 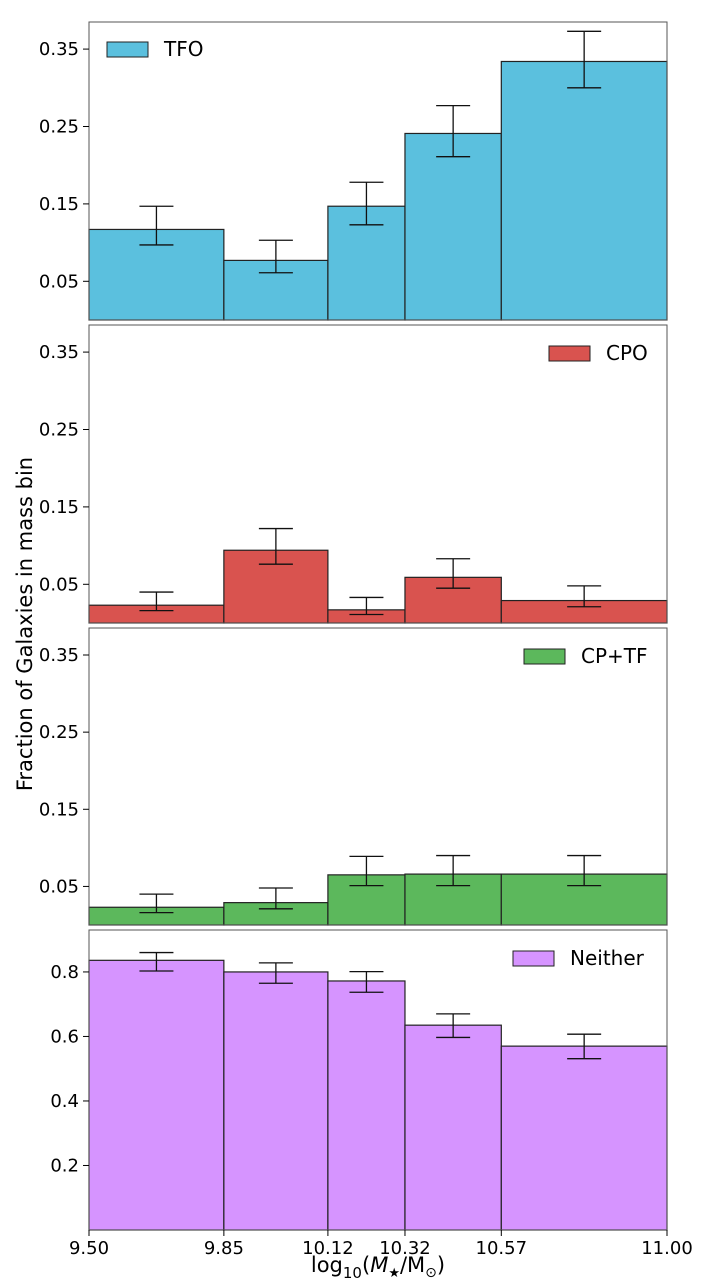 I want to click on x-axis-label-open: (, so click(x=366, y=1265).